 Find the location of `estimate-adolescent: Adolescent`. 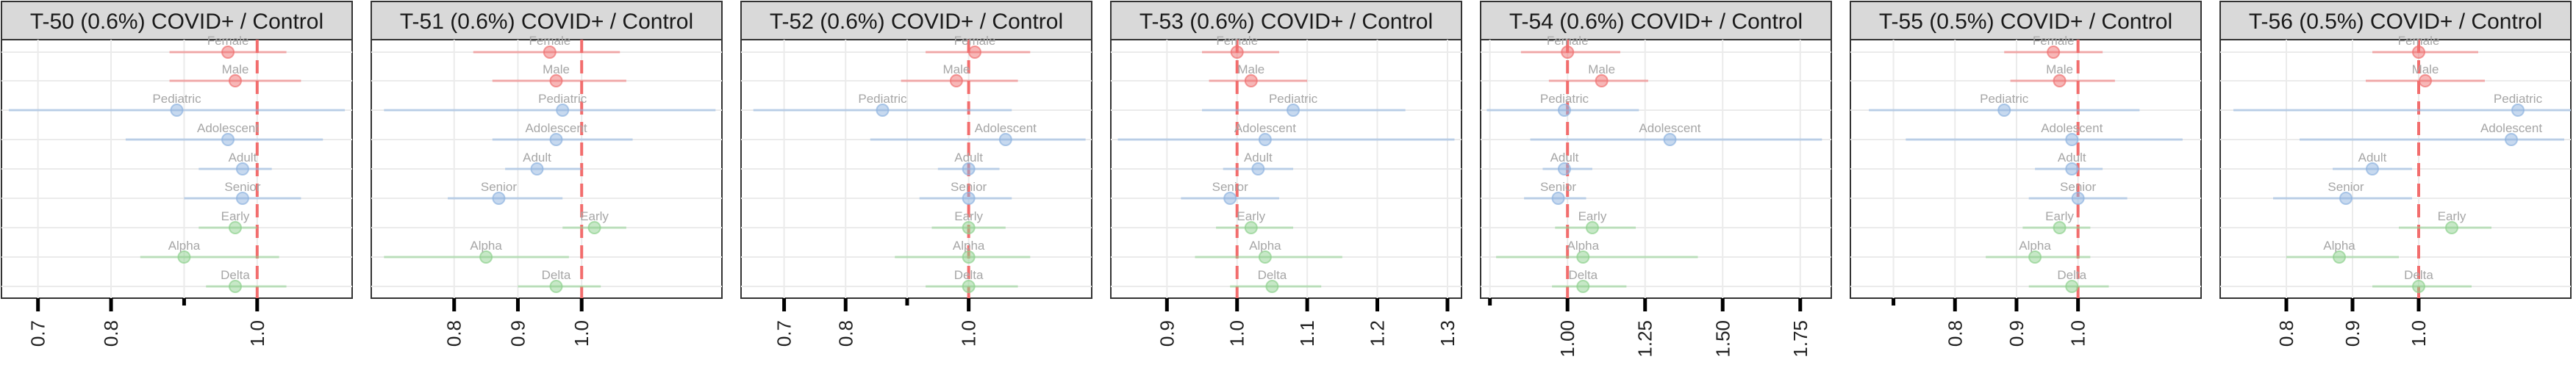

estimate-adolescent: Adolescent is located at coordinates (562, 133).